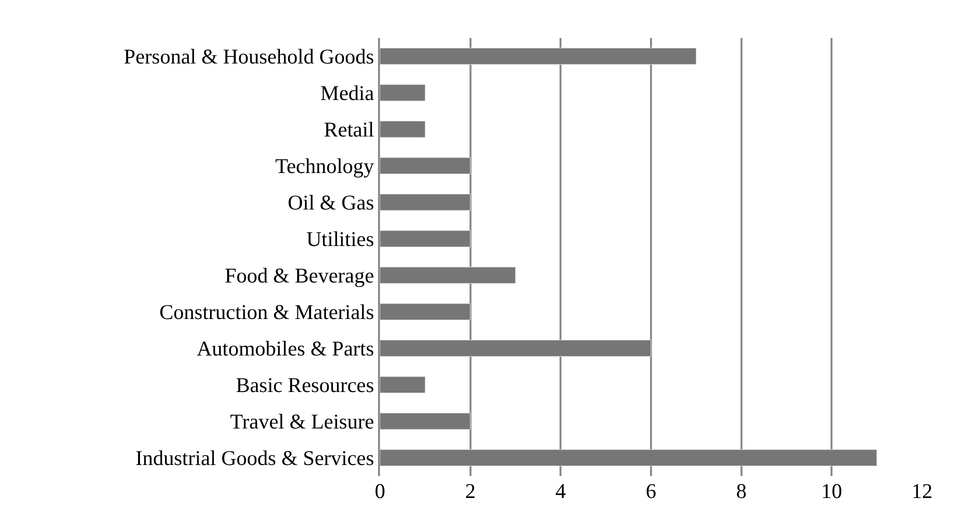  What do you see at coordinates (340, 239) in the screenshot?
I see `y-tick-label: Utilities` at bounding box center [340, 239].